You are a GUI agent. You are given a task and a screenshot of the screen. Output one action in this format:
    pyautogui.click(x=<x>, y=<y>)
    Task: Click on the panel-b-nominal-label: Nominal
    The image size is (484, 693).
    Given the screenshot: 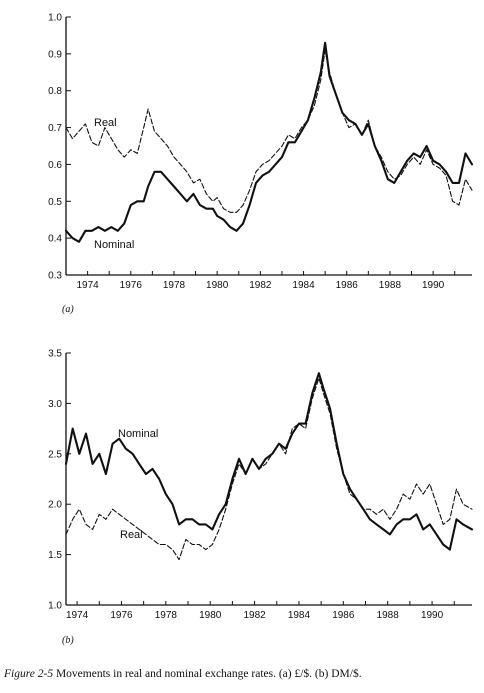 What is the action you would take?
    pyautogui.click(x=138, y=434)
    